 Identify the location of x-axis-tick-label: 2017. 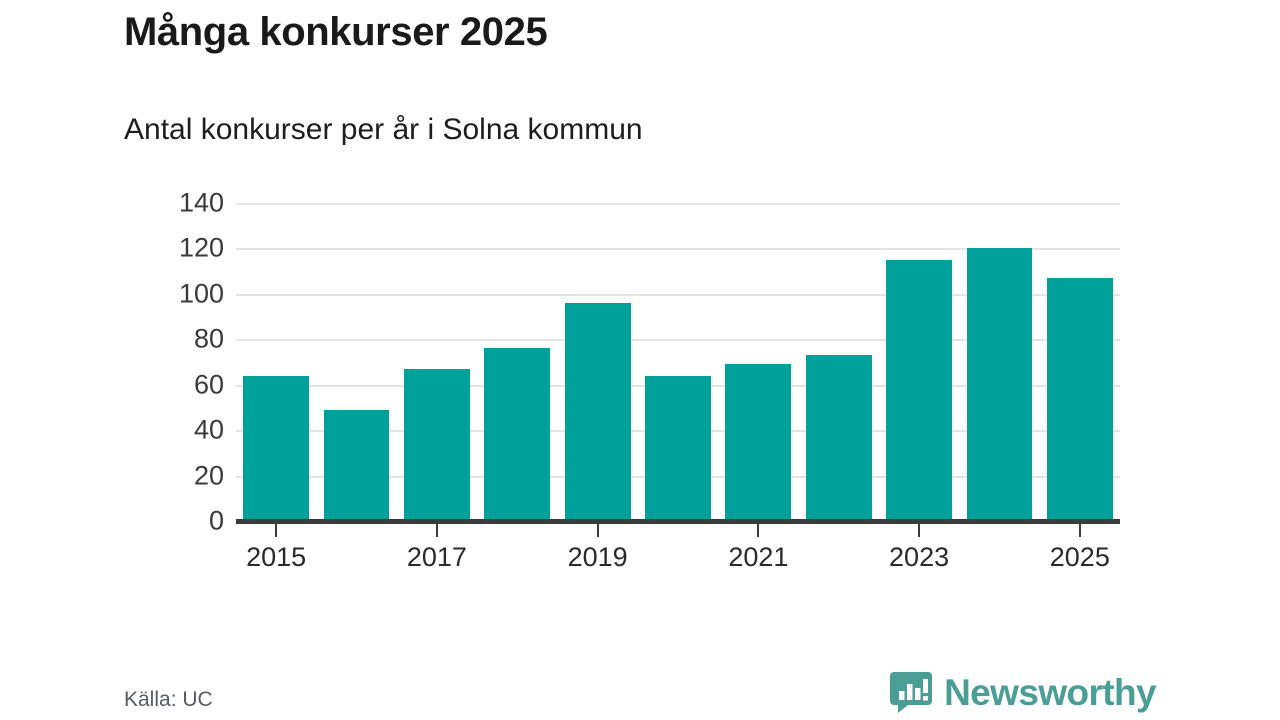
(436, 557).